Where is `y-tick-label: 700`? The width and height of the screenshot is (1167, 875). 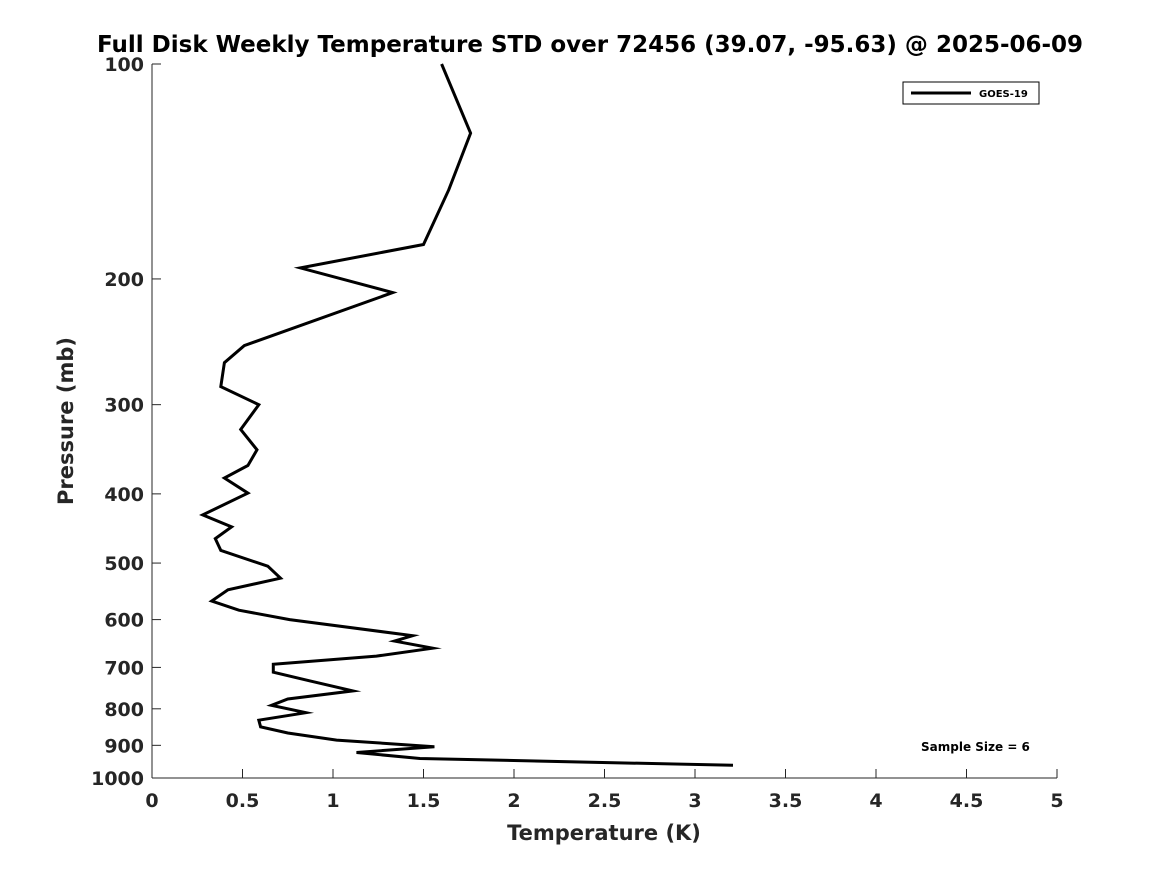 y-tick-label: 700 is located at coordinates (124, 668).